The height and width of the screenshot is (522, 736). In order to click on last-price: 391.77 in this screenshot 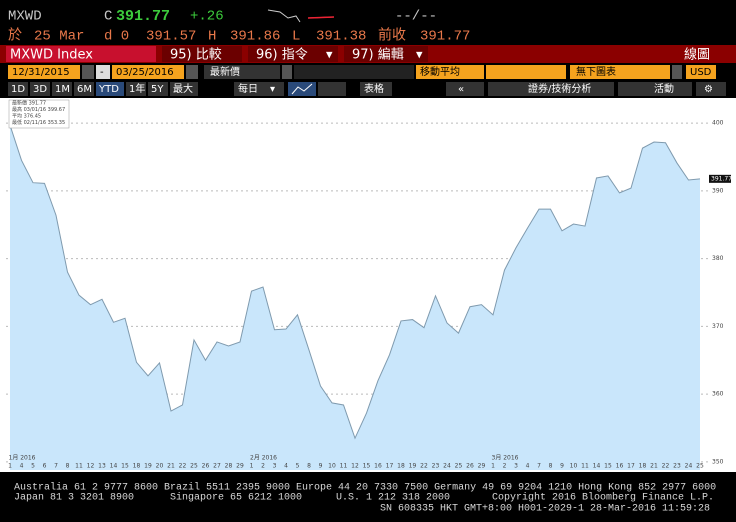, I will do `click(143, 16)`.